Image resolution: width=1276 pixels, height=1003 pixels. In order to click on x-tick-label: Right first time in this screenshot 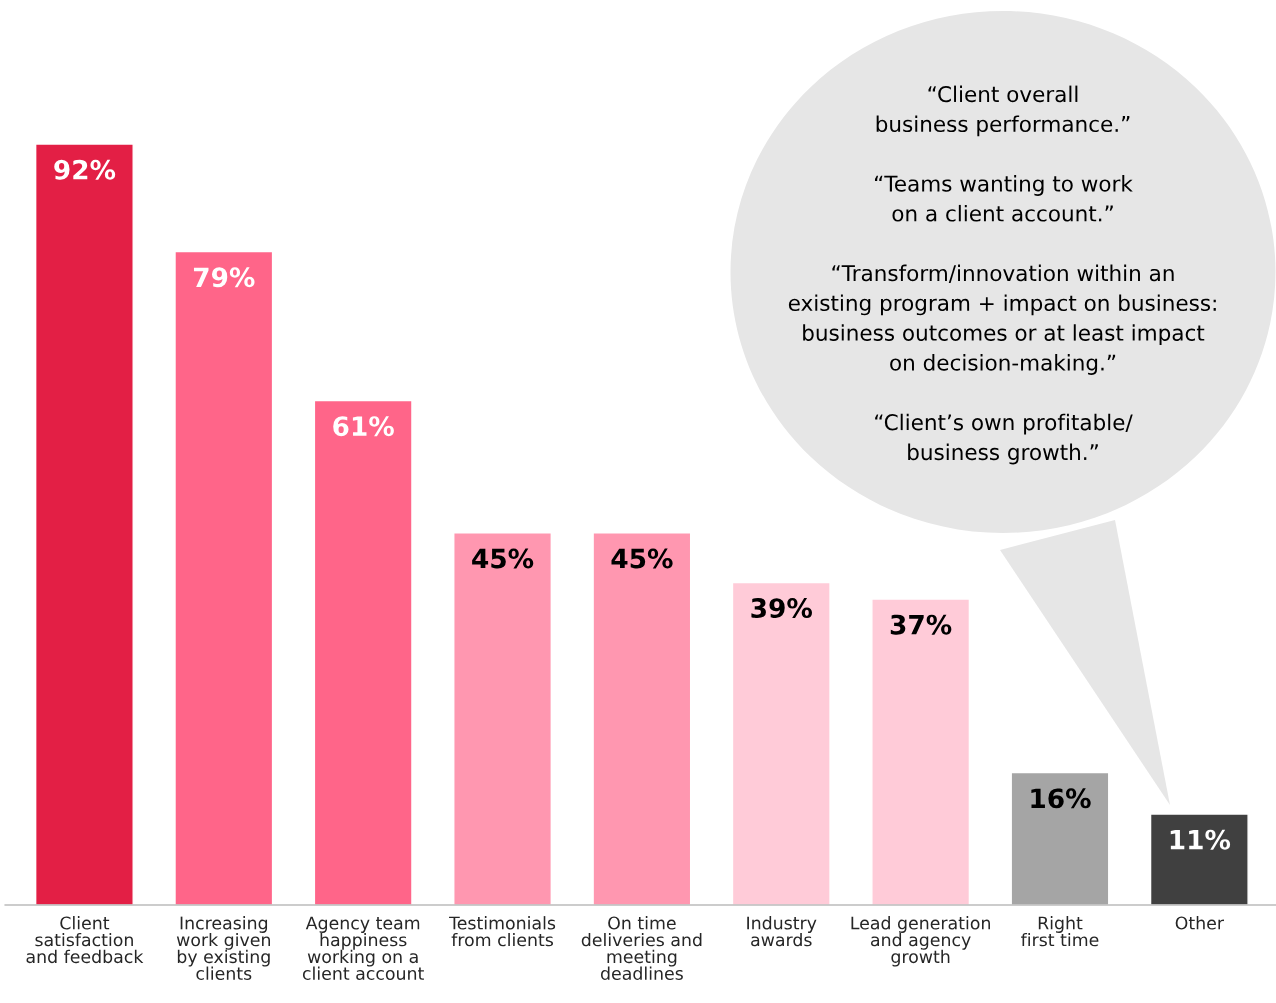, I will do `click(1060, 931)`.